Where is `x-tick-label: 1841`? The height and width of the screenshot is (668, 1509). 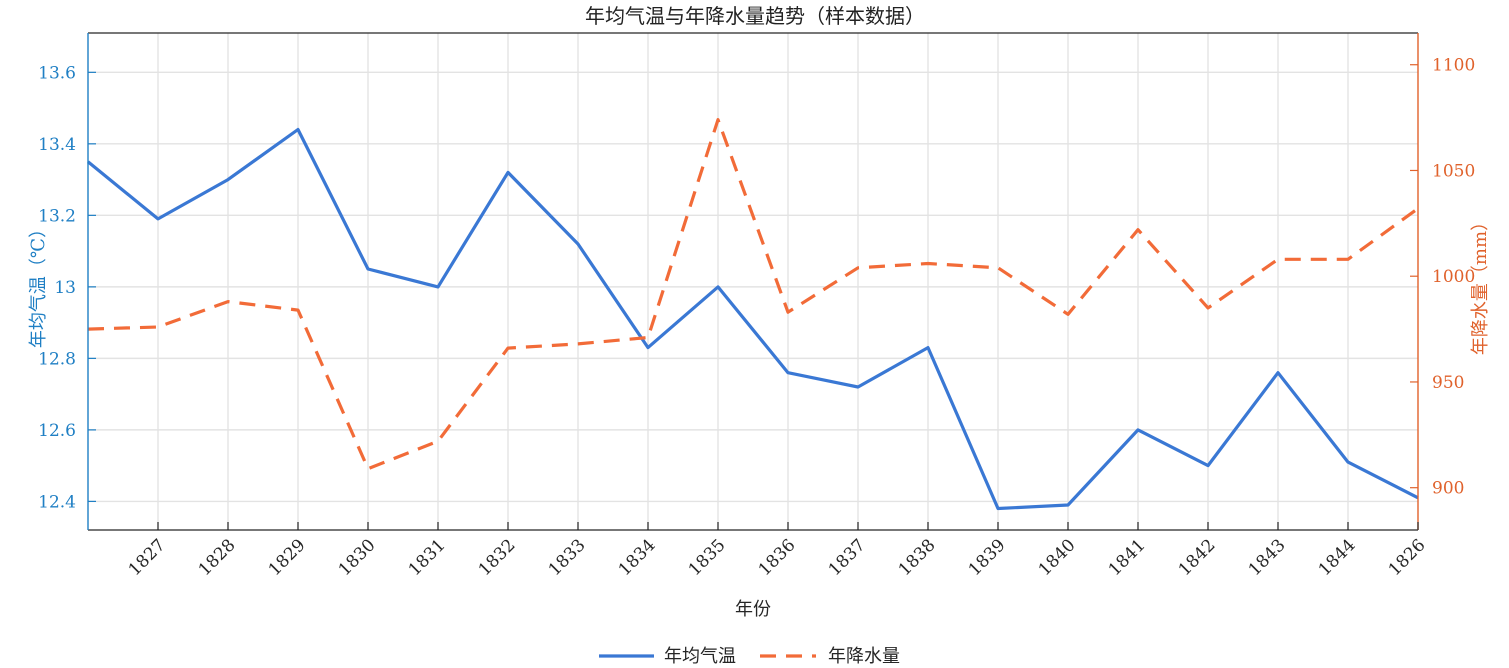
x-tick-label: 1841 is located at coordinates (1127, 557).